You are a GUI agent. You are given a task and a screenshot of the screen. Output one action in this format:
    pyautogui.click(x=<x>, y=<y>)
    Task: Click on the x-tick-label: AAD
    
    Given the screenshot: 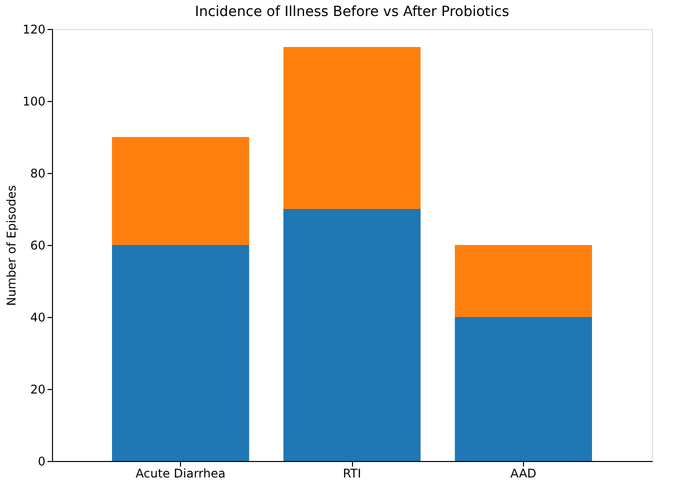 What is the action you would take?
    pyautogui.click(x=523, y=473)
    